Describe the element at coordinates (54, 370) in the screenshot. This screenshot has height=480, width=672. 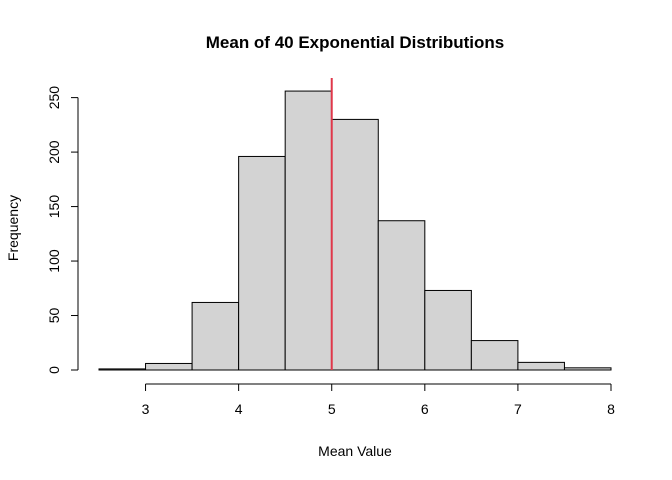
I see `y-tick-label-0: 0` at that location.